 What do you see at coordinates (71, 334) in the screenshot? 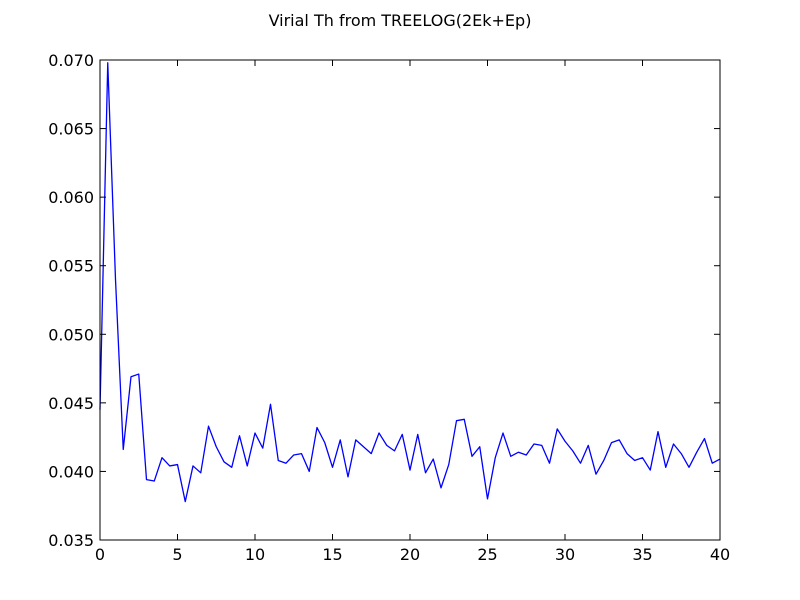
I see `y-tick-label: 0.050` at bounding box center [71, 334].